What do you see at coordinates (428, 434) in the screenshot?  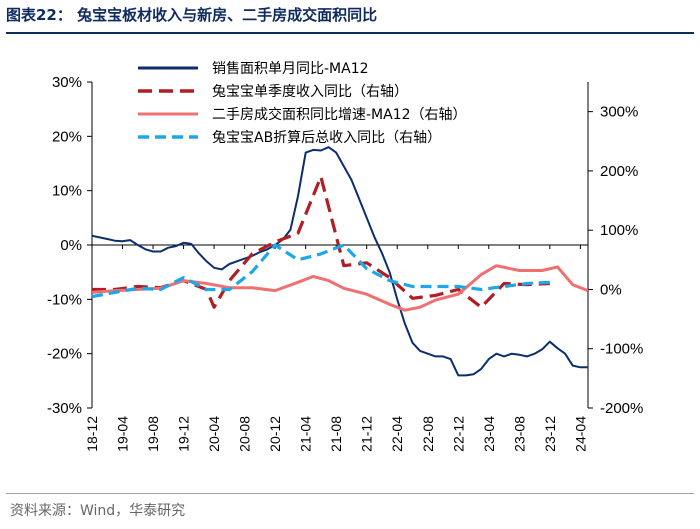 I see `x-axis-tick-label: 22-08` at bounding box center [428, 434].